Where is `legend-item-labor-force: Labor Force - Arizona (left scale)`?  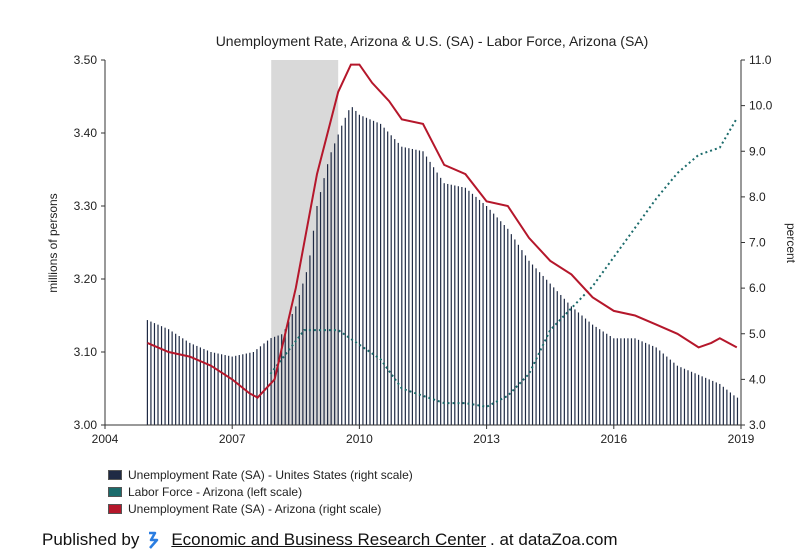
legend-item-labor-force: Labor Force - Arizona (left scale) is located at coordinates (260, 491).